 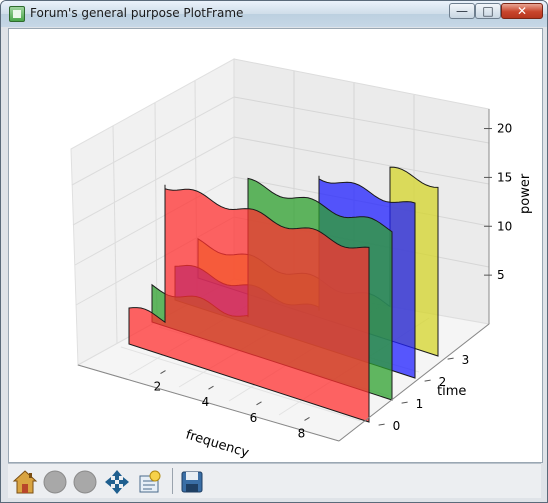 I want to click on y-axis-ticks: 0 1 2 3, so click(x=424, y=393).